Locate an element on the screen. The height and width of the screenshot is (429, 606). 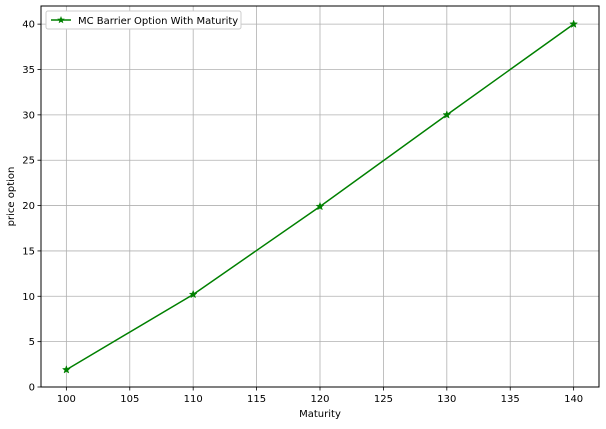
y-tick-label: 35 is located at coordinates (28, 70).